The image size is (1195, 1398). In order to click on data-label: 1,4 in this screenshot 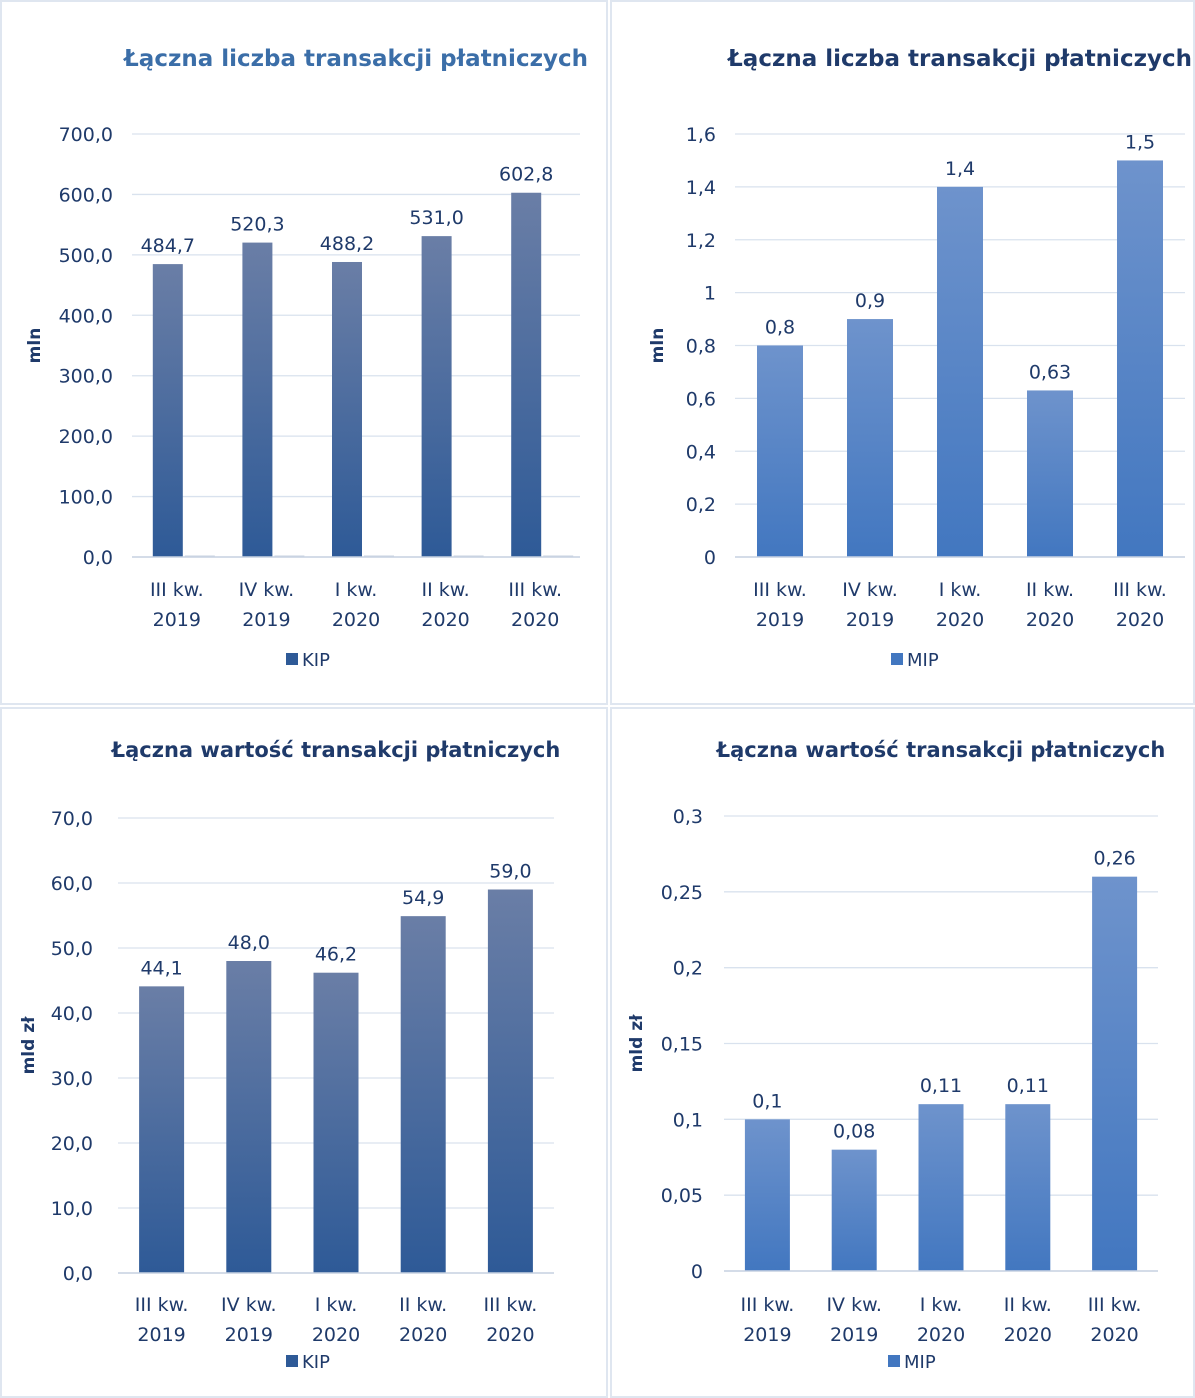, I will do `click(960, 169)`.